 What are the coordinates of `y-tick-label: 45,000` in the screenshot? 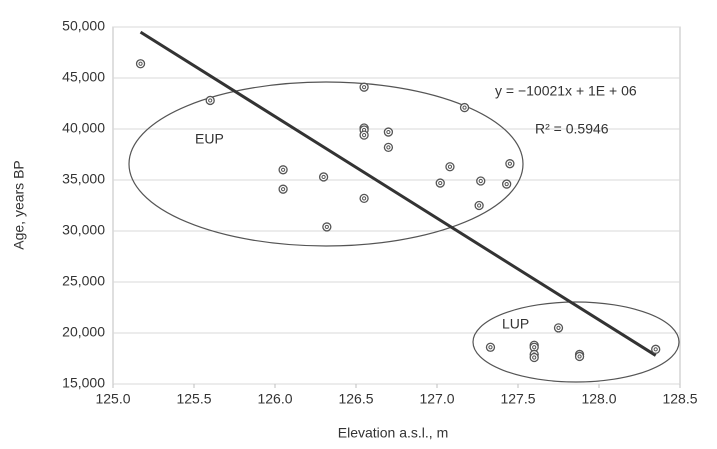 It's located at (83, 77).